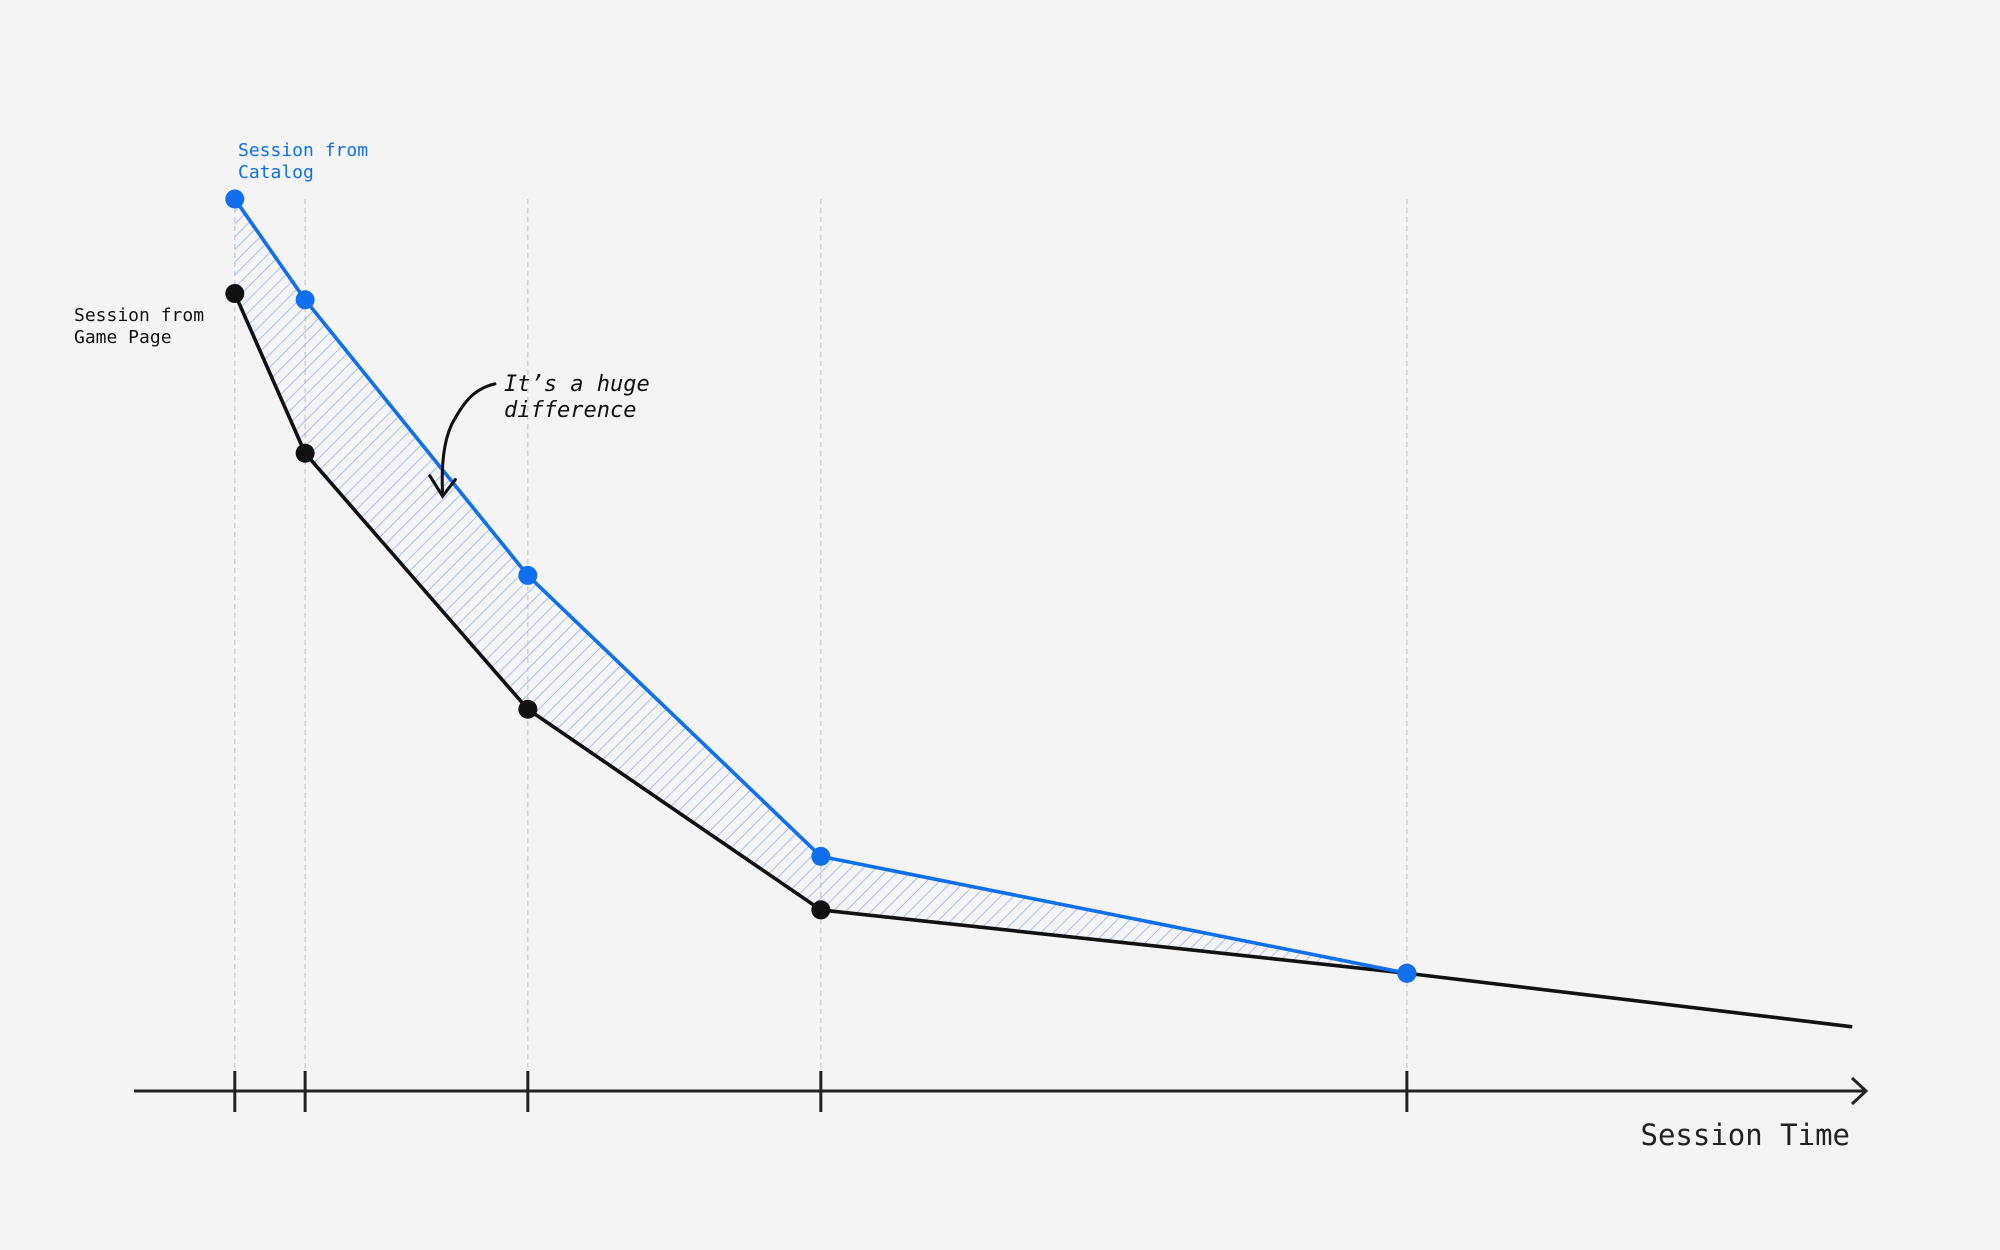  What do you see at coordinates (1859, 1091) in the screenshot?
I see `x-axis-arrow` at bounding box center [1859, 1091].